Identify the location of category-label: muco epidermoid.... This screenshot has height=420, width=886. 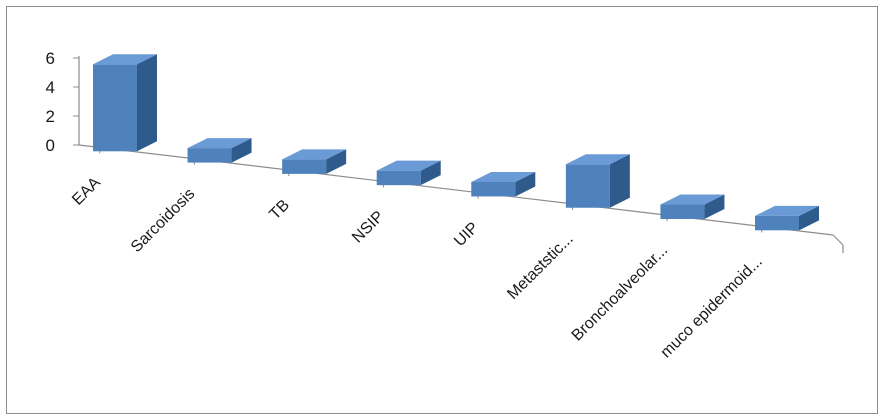
(712, 307).